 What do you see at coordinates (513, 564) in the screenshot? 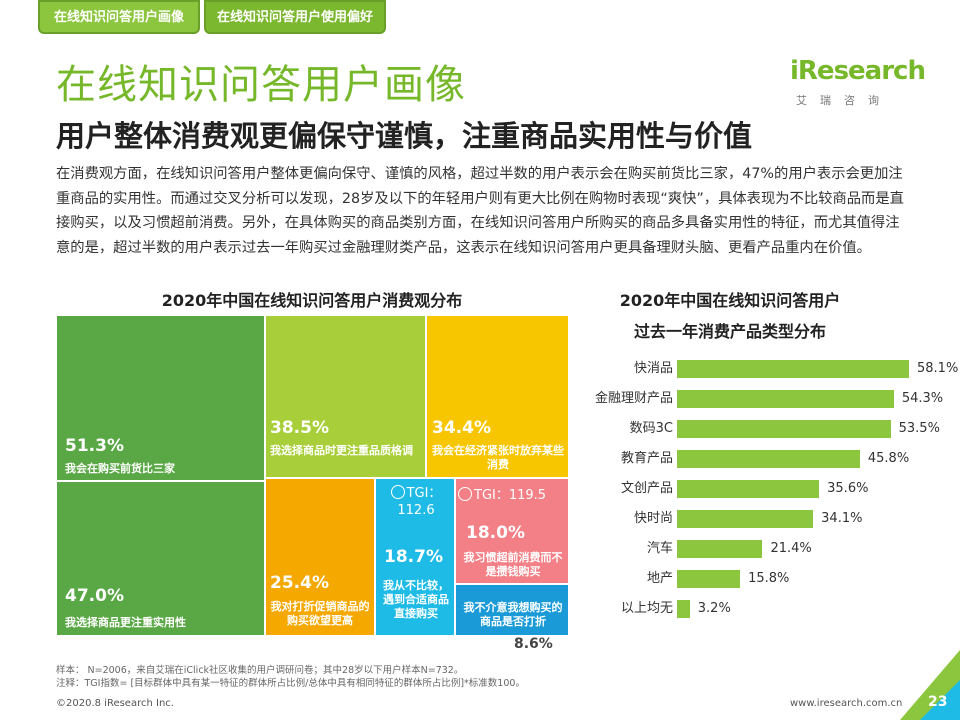
I see `treemap-label: 我习惯超前消费而不是攒钱购买` at bounding box center [513, 564].